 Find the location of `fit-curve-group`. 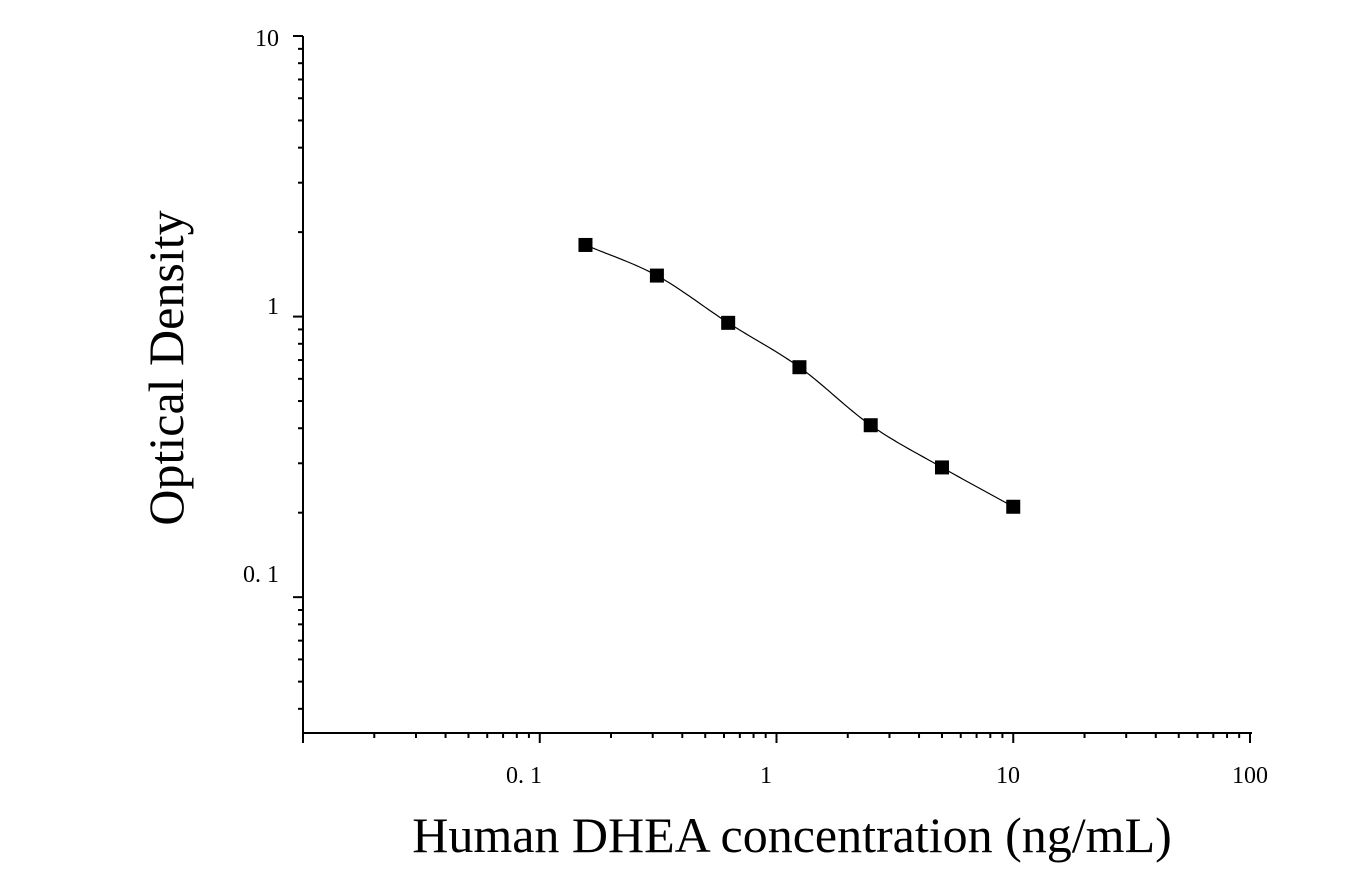

fit-curve-group is located at coordinates (799, 376).